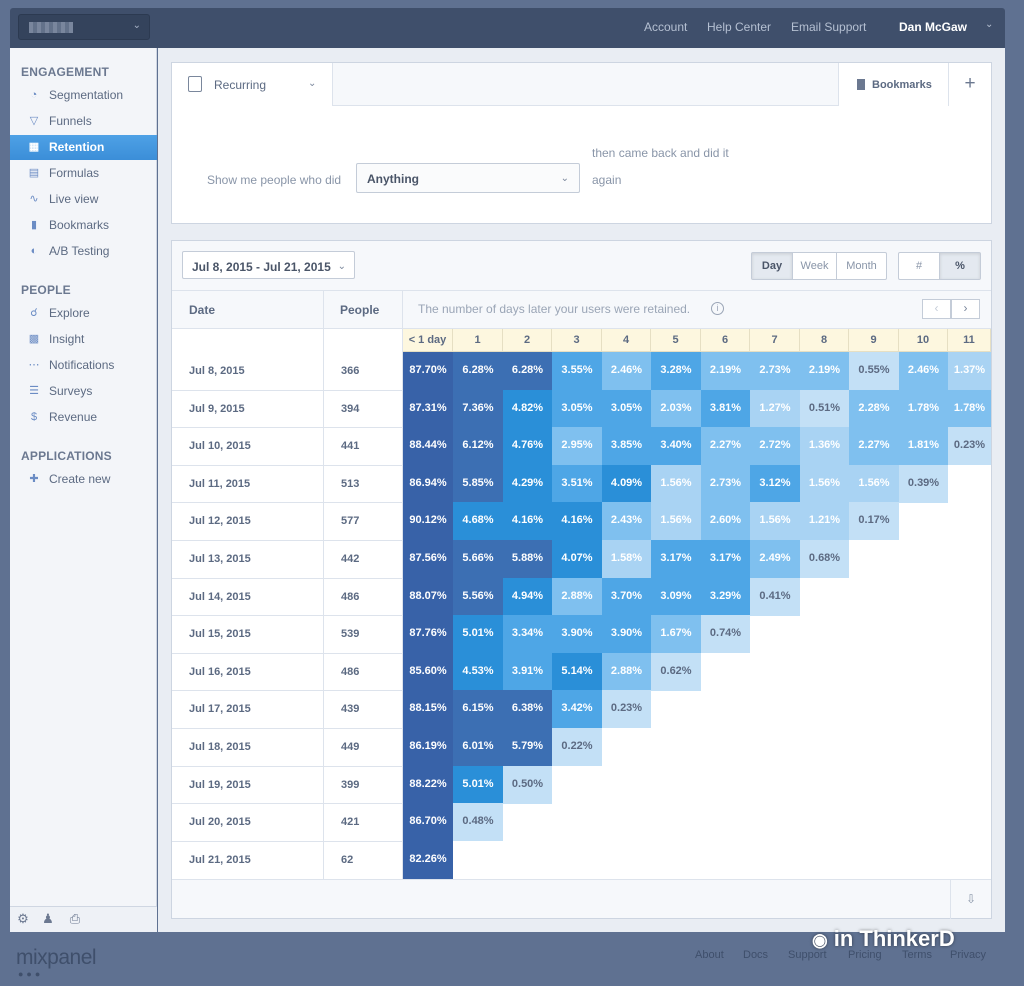  What do you see at coordinates (874, 408) in the screenshot?
I see `retention-cell: 2.28%` at bounding box center [874, 408].